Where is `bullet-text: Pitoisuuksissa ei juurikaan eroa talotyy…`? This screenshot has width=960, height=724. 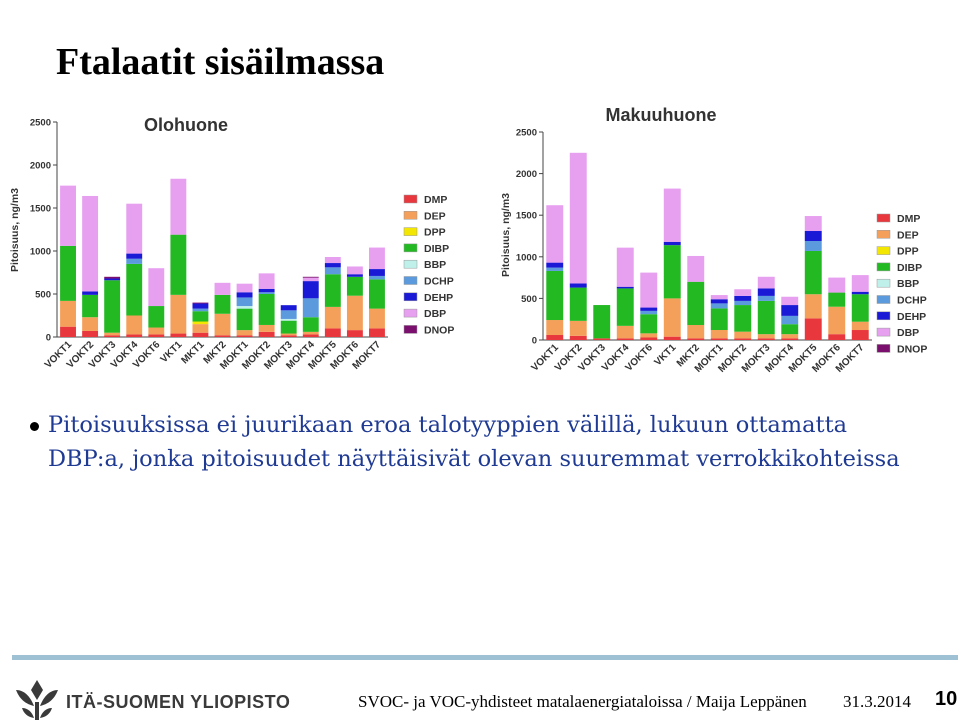
bullet-text: Pitoisuuksissa ei juurikaan eroa talotyy… is located at coordinates (474, 442).